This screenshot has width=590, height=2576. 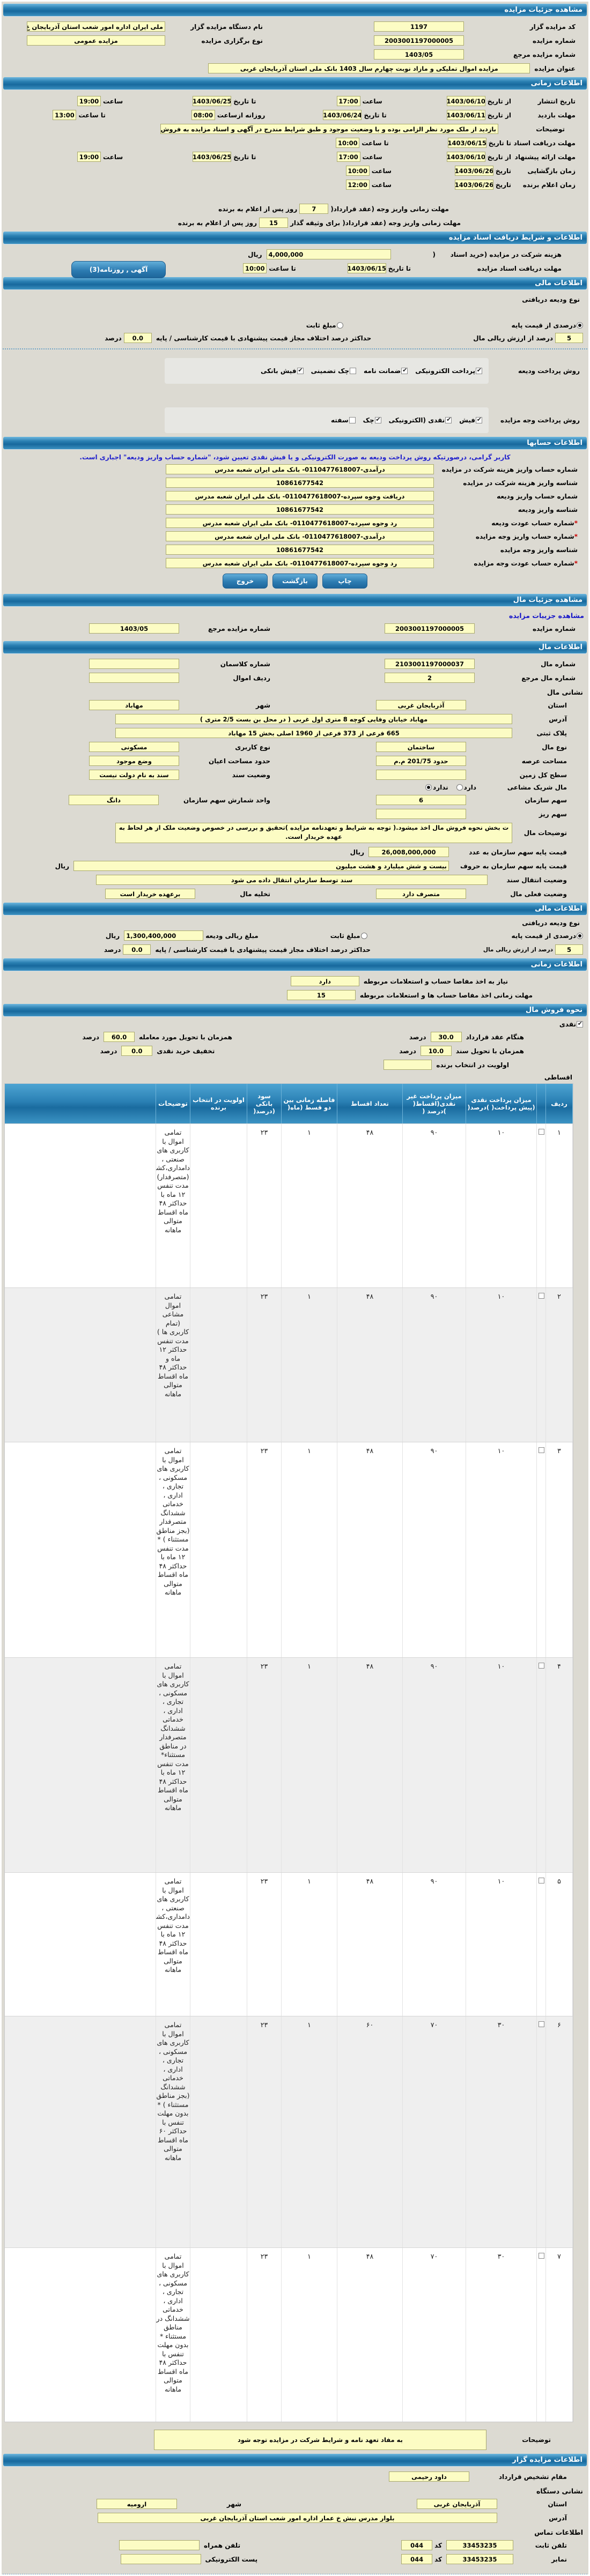 What do you see at coordinates (421, 775) in the screenshot?
I see `total-land-field` at bounding box center [421, 775].